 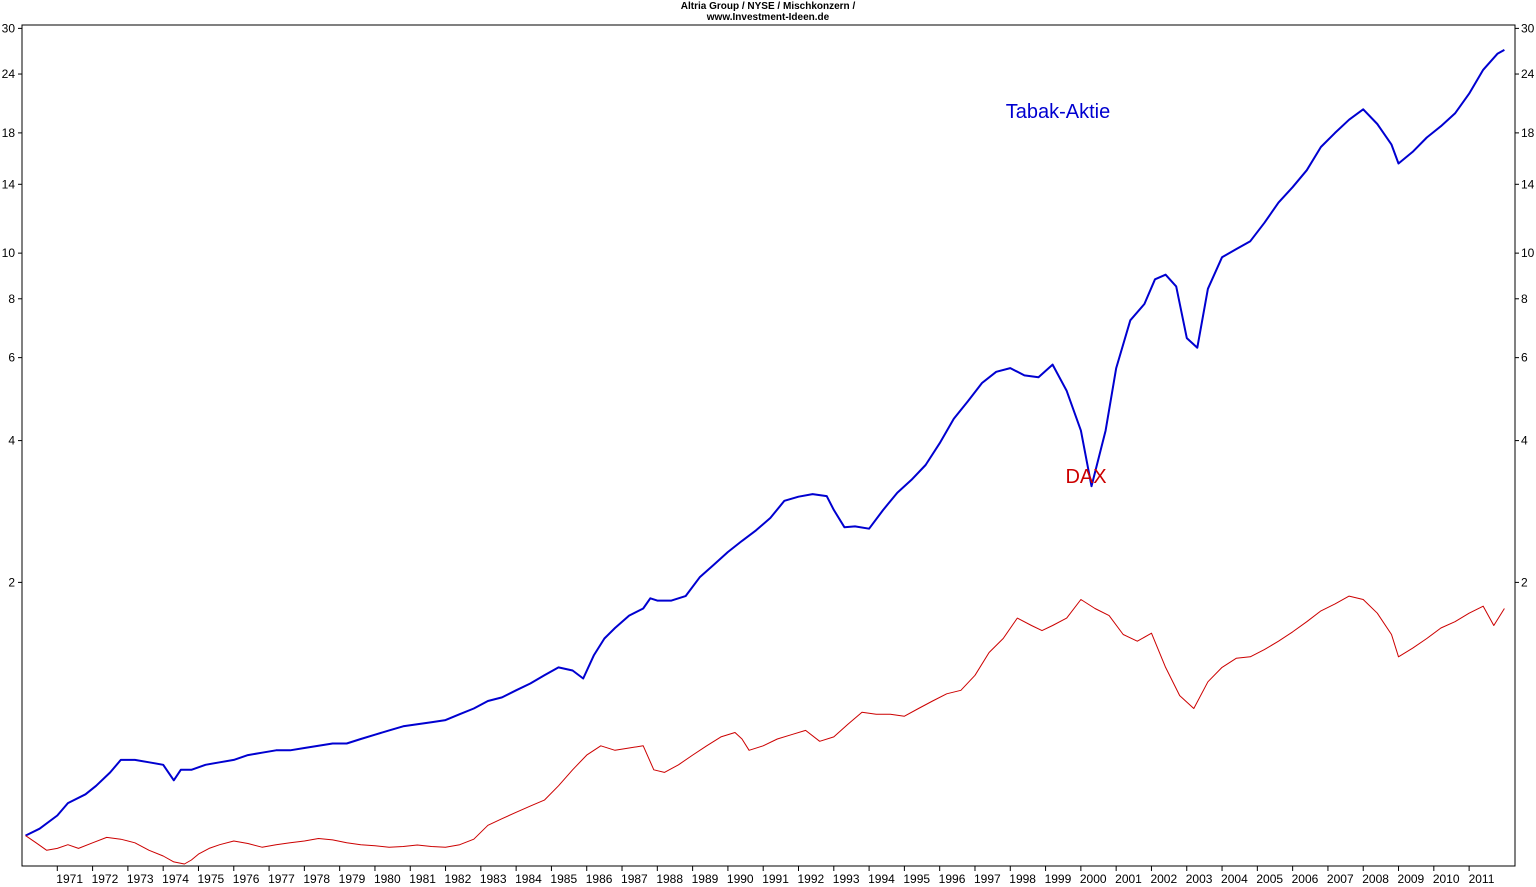 What do you see at coordinates (705, 879) in the screenshot?
I see `x-tick-label: 1989` at bounding box center [705, 879].